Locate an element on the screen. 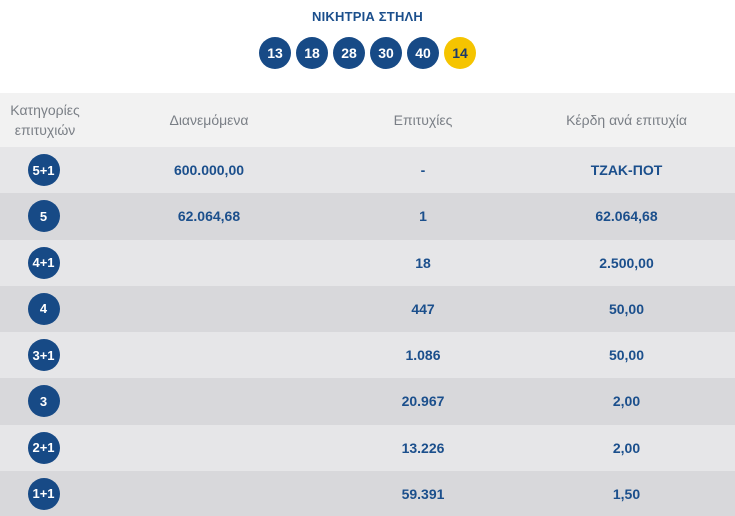  distributed-cell: 62.064,68 is located at coordinates (209, 216).